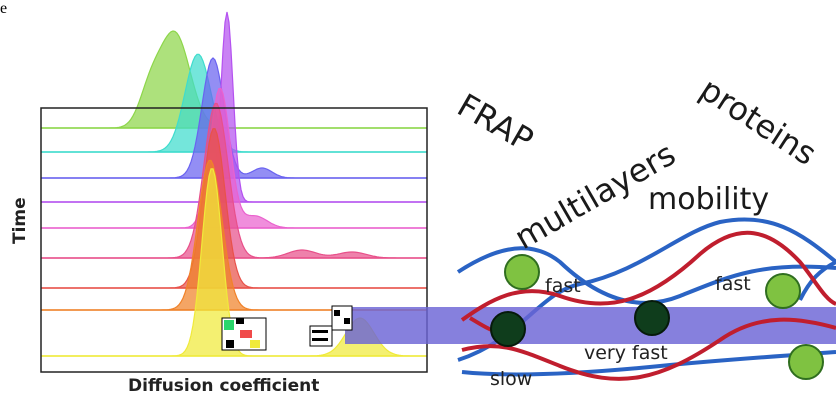 Image resolution: width=836 pixels, height=407 pixels. I want to click on multilayer-band, so click(590, 325).